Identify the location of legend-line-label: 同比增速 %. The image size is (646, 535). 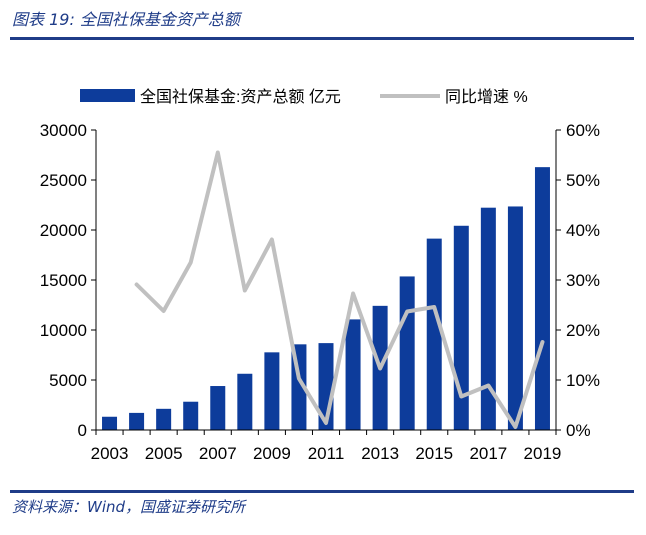
(486, 97).